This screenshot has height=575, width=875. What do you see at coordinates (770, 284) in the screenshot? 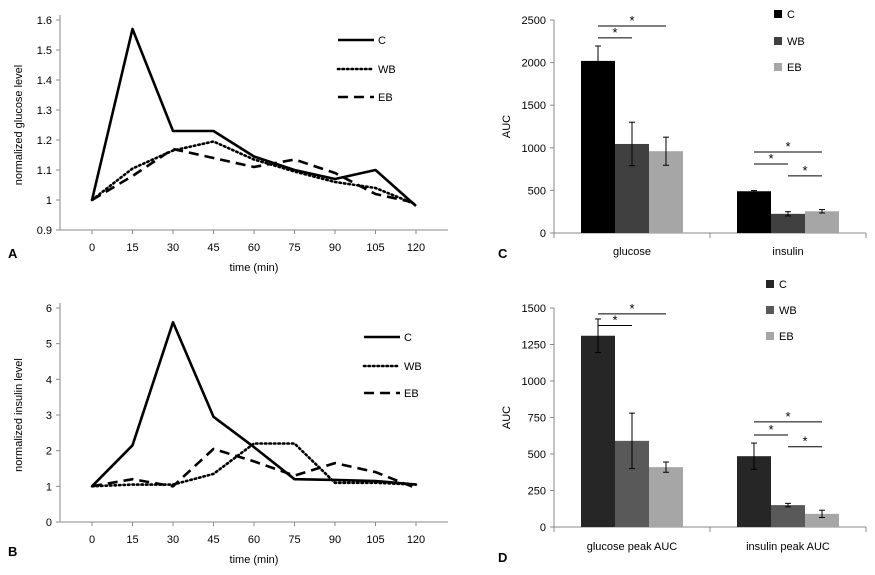
I see `d-legend-c-swatch` at bounding box center [770, 284].